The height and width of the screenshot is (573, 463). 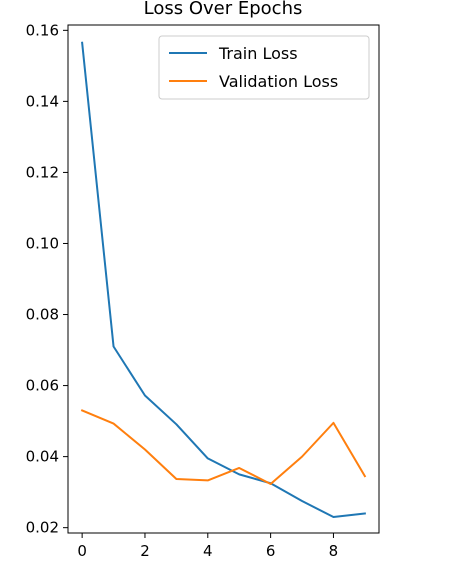 What do you see at coordinates (47, 279) in the screenshot?
I see `y-axis: 0.02 0.04 0.06 0.08 0.10 0.12 0.14 0.16` at bounding box center [47, 279].